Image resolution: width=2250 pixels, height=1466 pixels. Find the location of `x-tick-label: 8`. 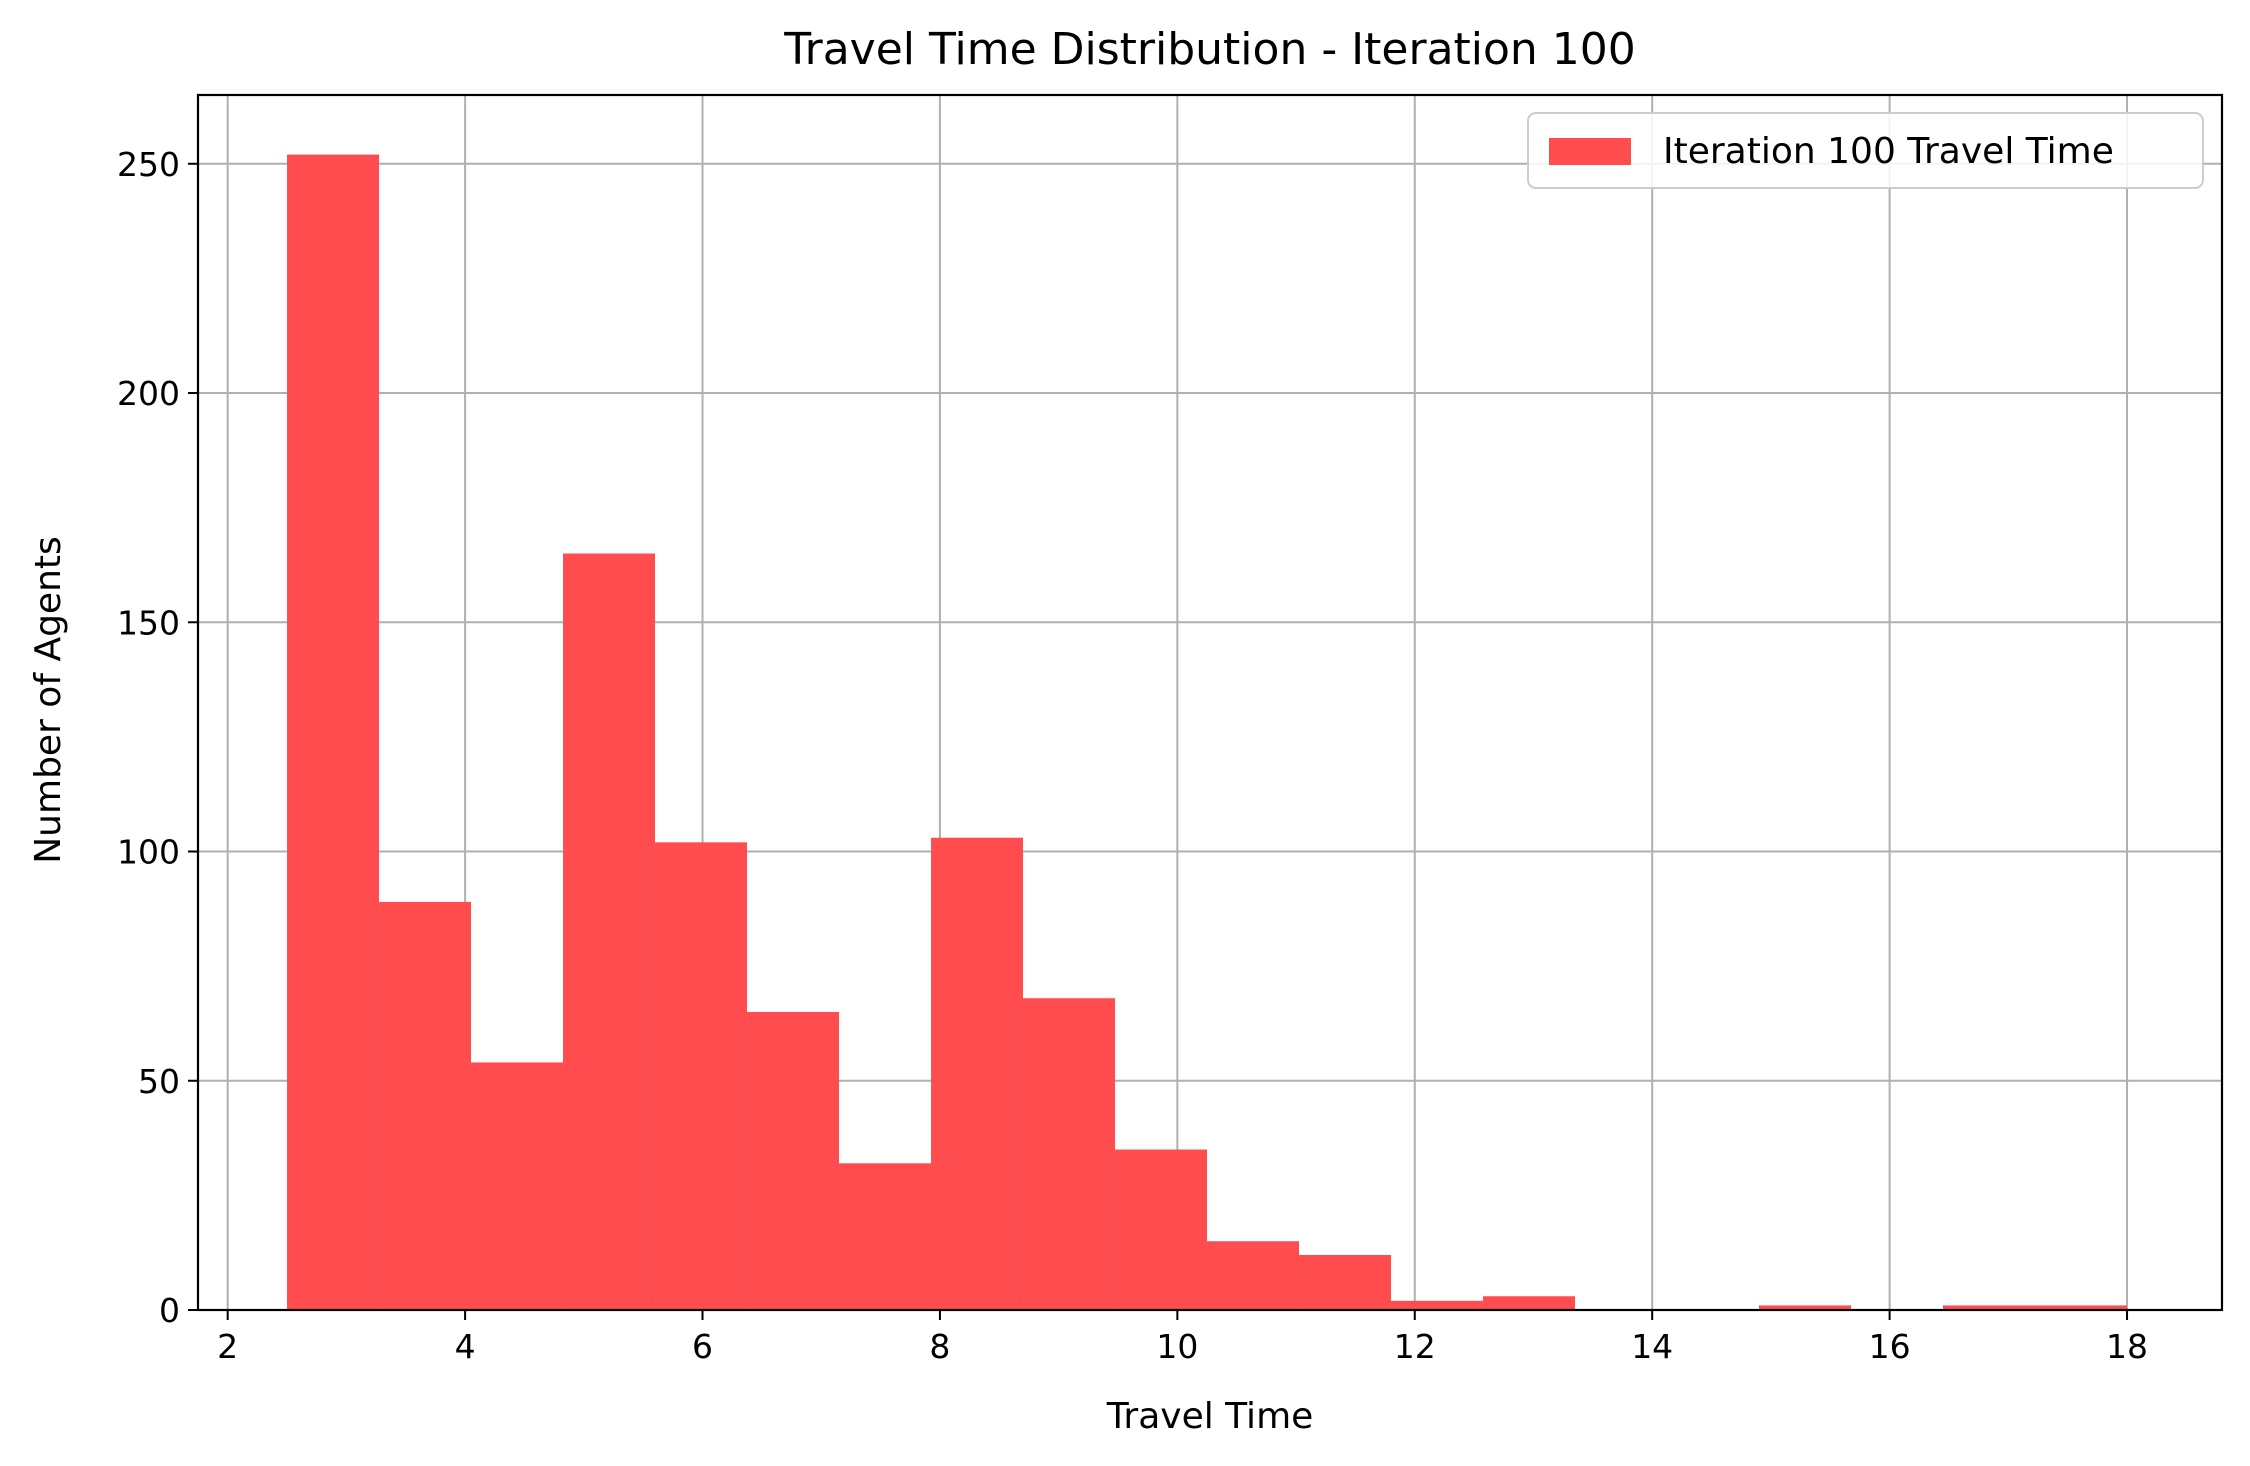

x-tick-label: 8 is located at coordinates (939, 1346).